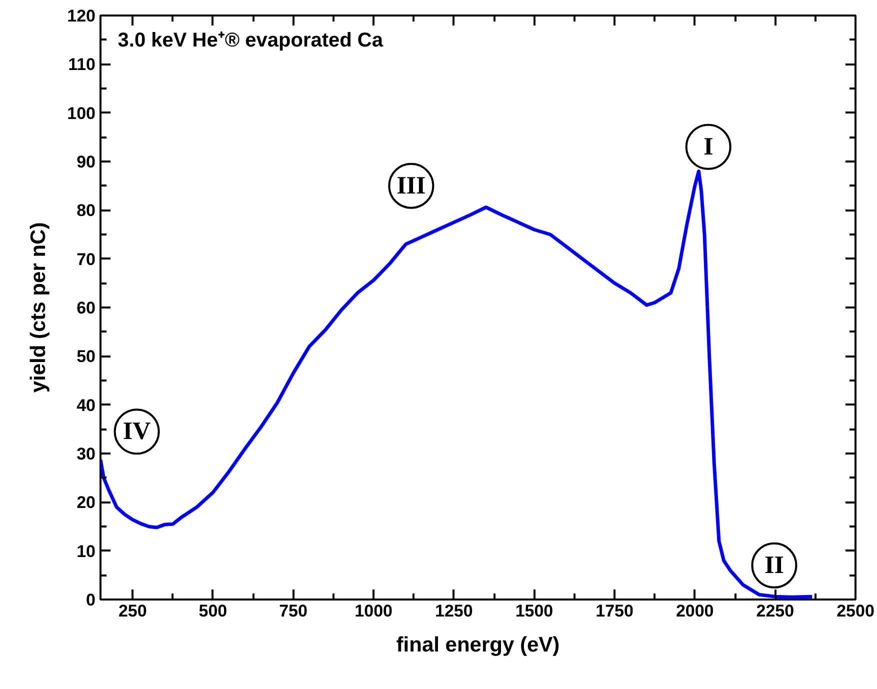  Describe the element at coordinates (855, 611) in the screenshot. I see `x-tick-label: 2500` at that location.